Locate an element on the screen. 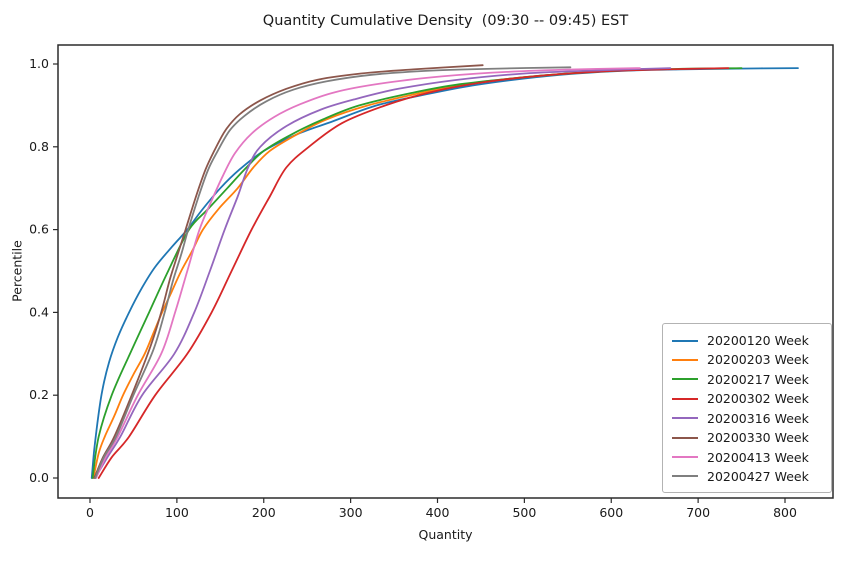 This screenshot has width=853, height=580. x-tick-label: 0 is located at coordinates (90, 512).